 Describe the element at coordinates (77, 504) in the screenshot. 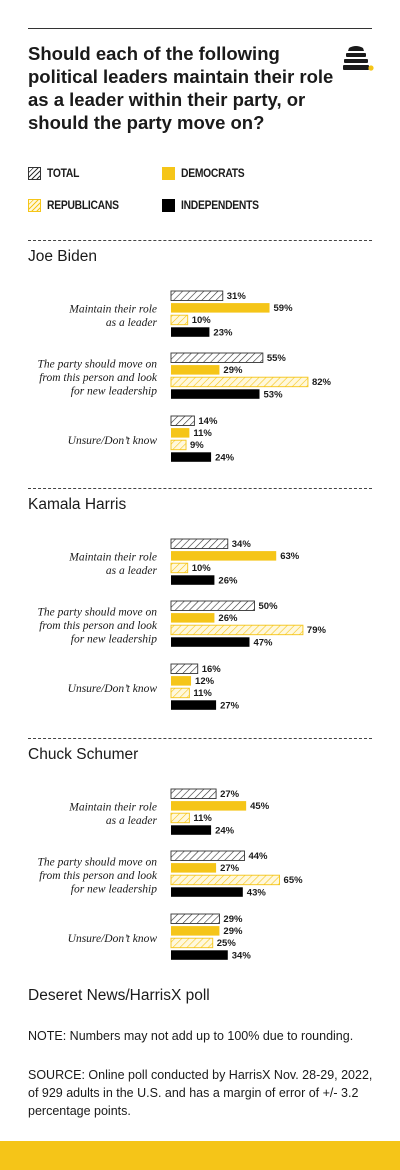

I see `leader-name: Kamala Harris` at that location.